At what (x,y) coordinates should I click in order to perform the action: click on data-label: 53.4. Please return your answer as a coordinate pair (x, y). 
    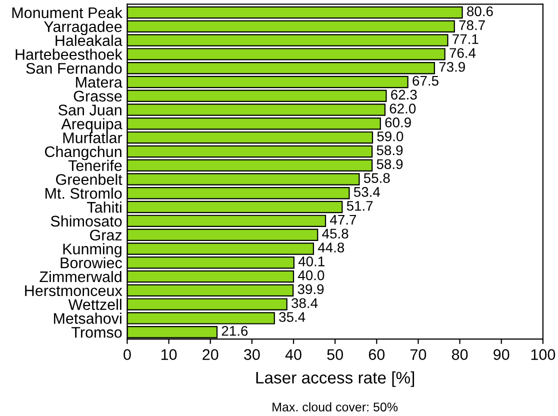
    Looking at the image, I should click on (367, 192).